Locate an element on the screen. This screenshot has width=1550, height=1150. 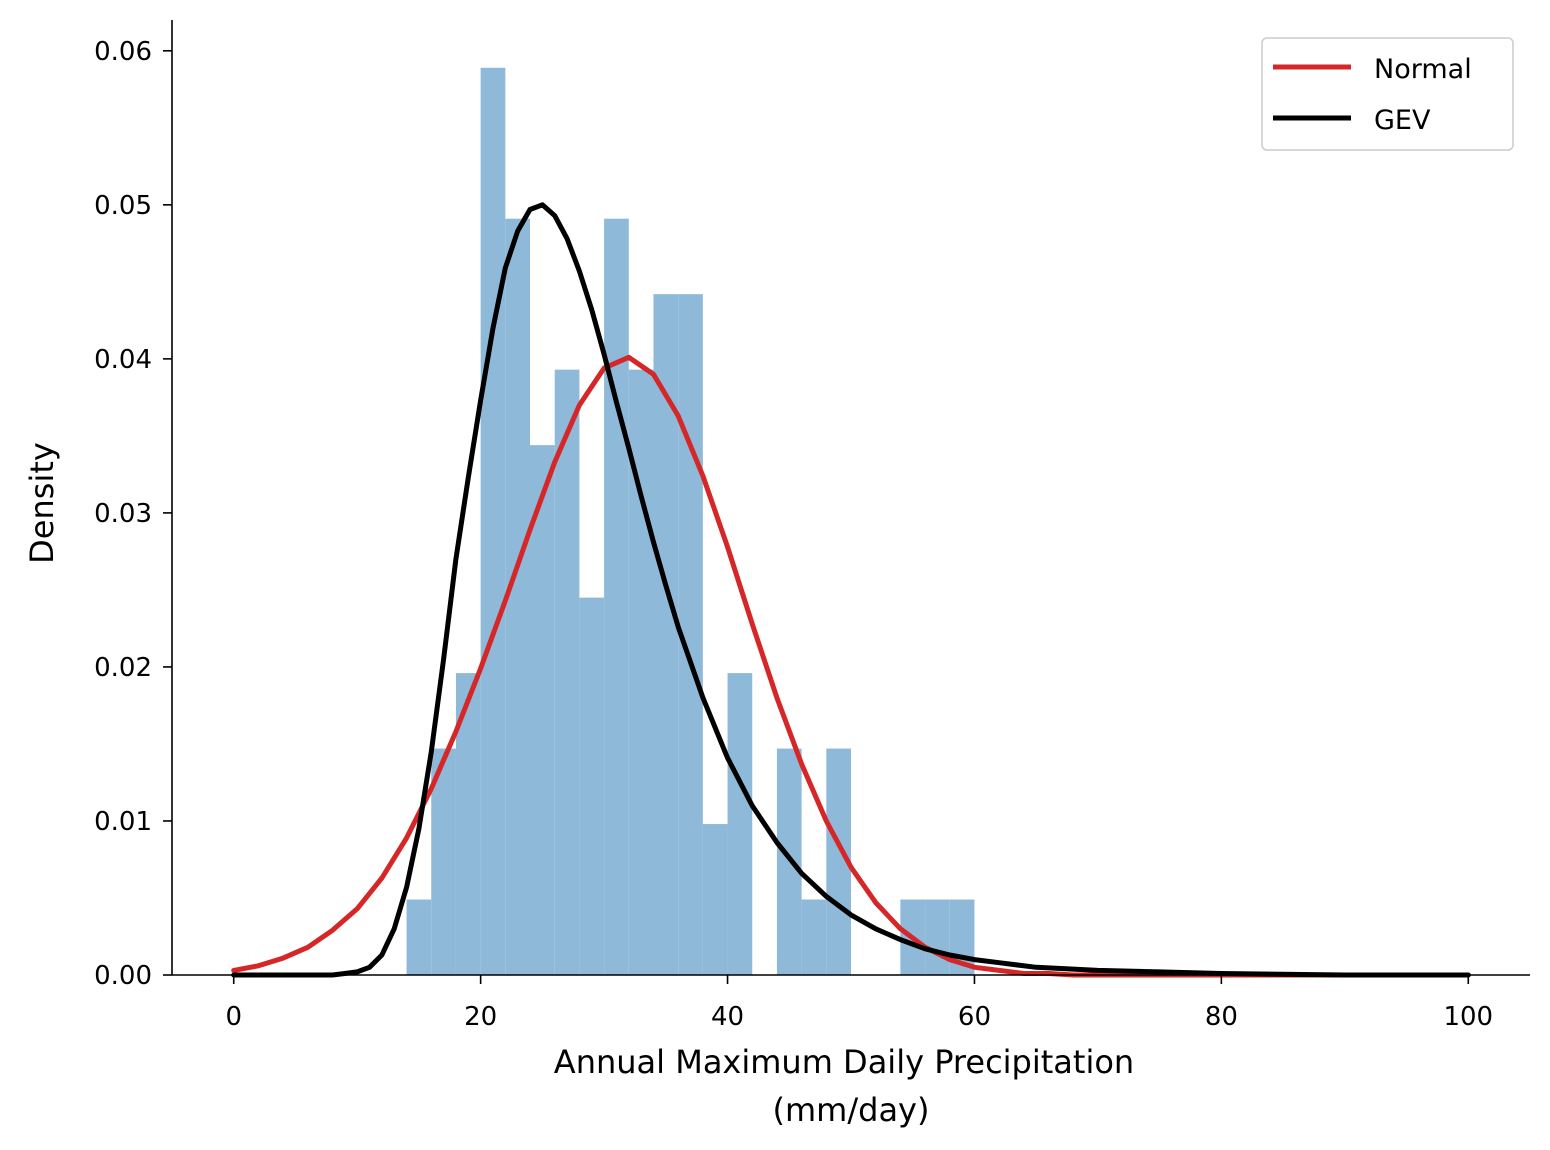
x-tick-label: 100 is located at coordinates (1468, 1017).